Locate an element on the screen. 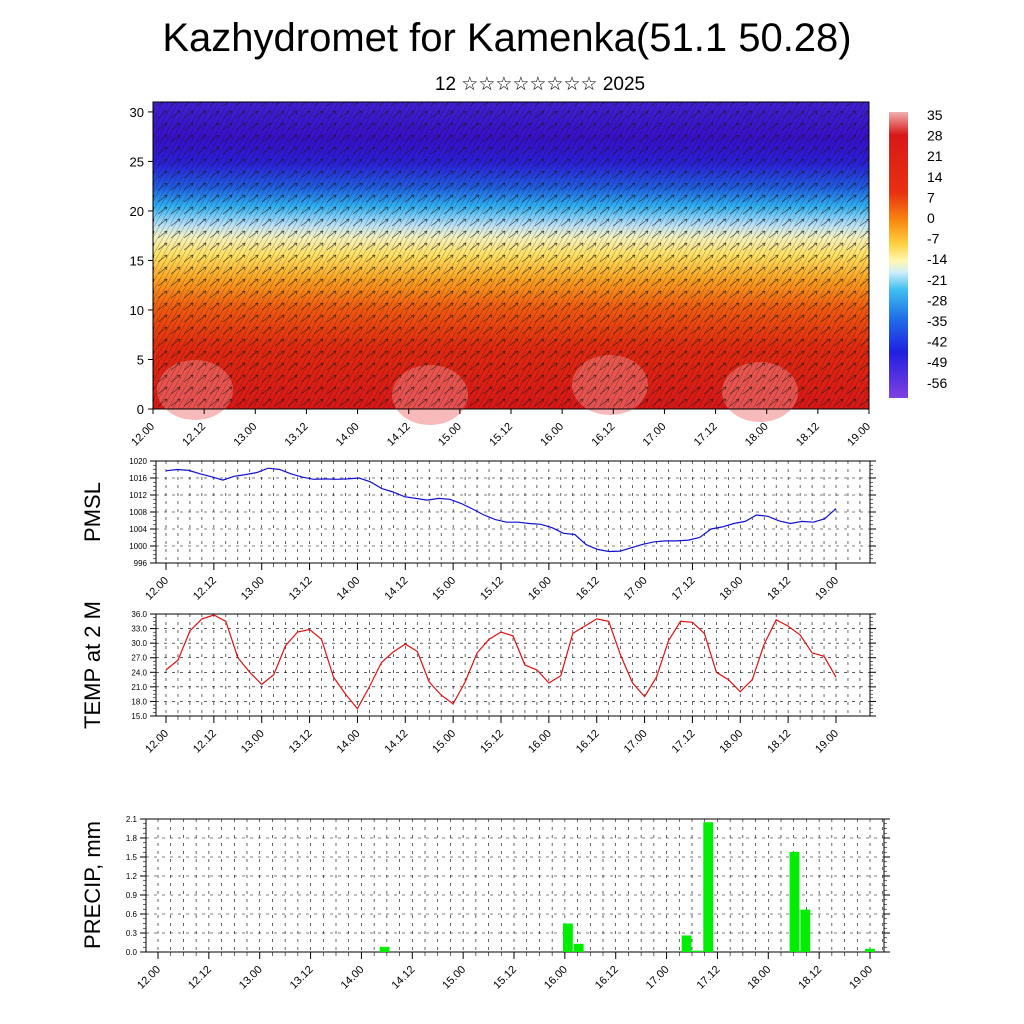 The width and height of the screenshot is (1024, 1024). chart-subtitle: 12 ☆☆☆☆☆☆☆☆ 2025 is located at coordinates (540, 84).